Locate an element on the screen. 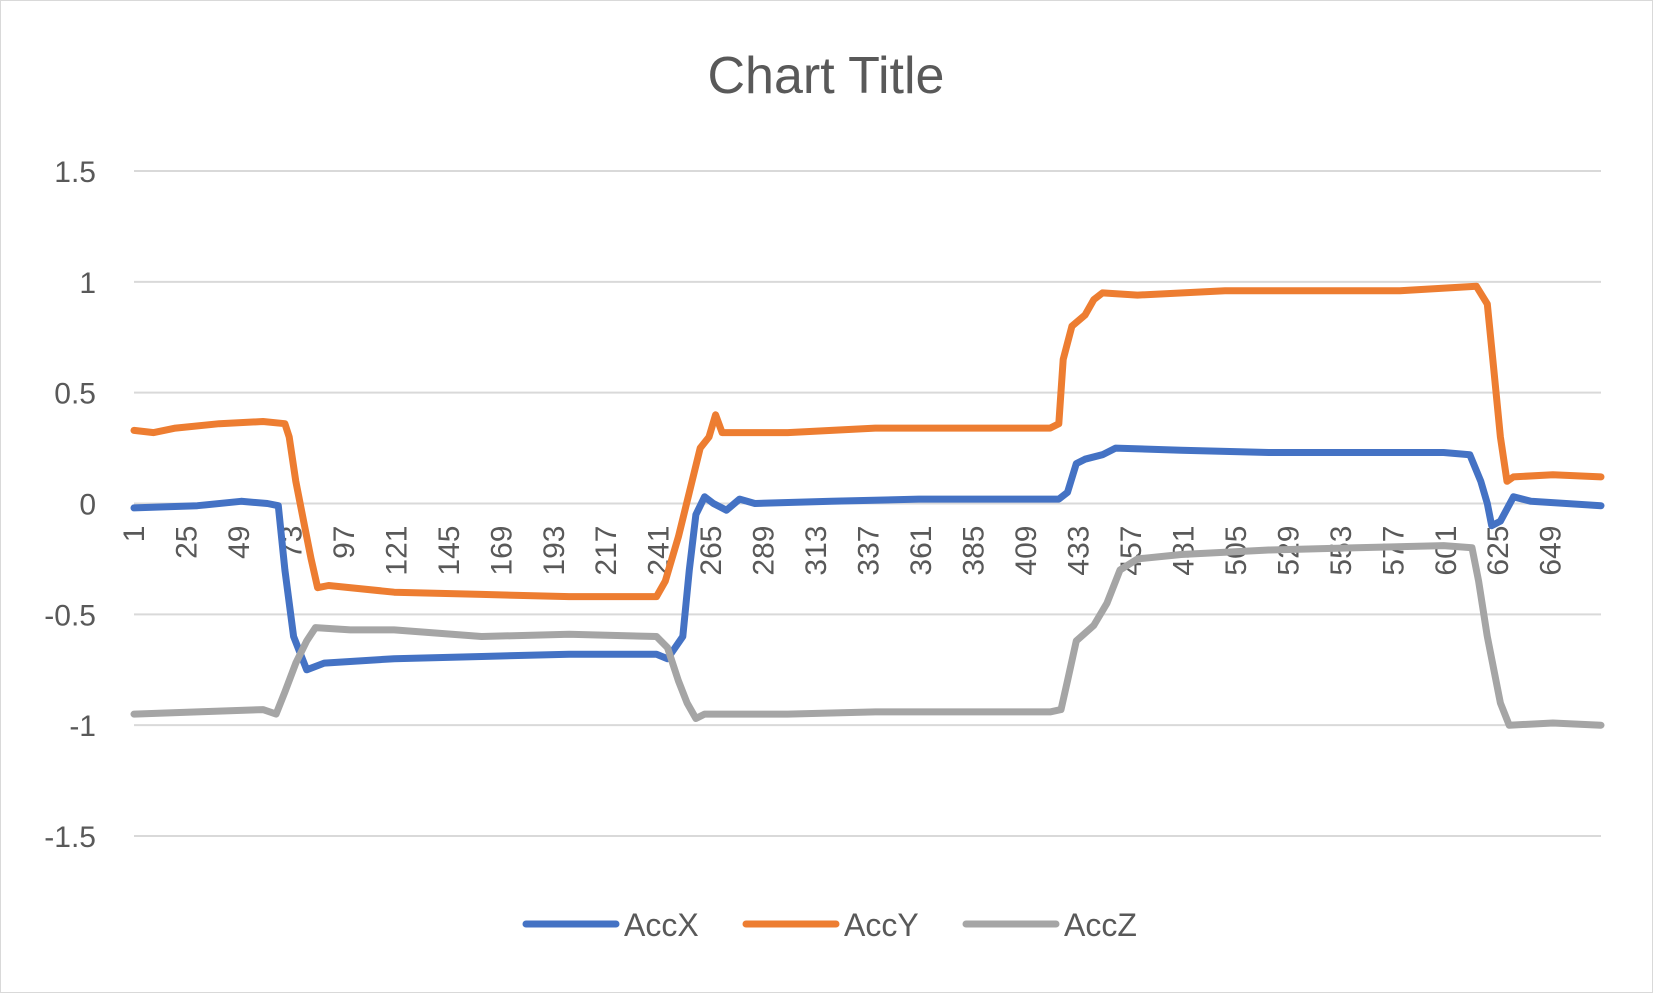  y-axis-tick-labels: 1.5 1 0.5 0 -0.5 -1 -1.5 is located at coordinates (70, 505).